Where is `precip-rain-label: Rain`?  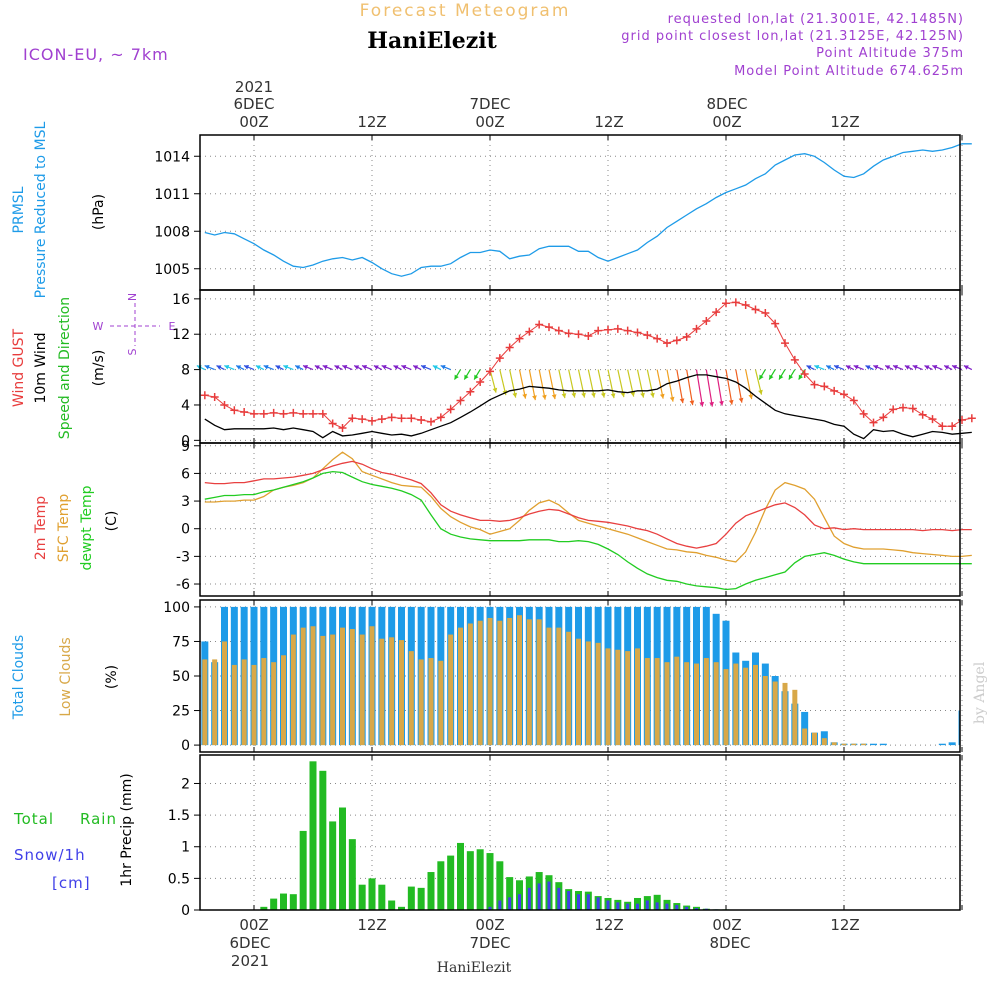 precip-rain-label: Rain is located at coordinates (98, 819).